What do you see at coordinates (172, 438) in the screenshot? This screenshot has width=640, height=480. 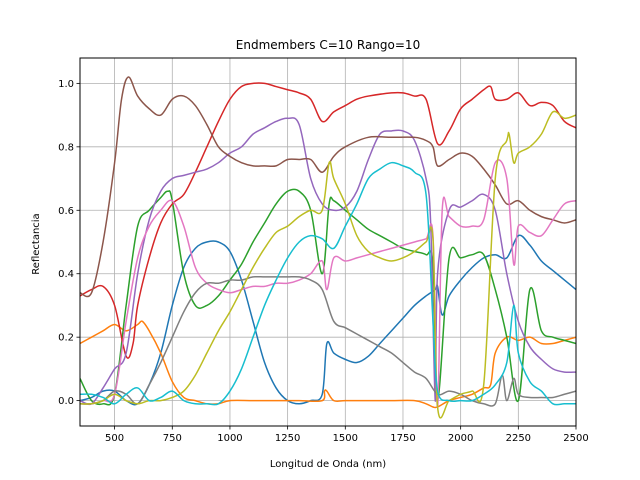 I see `x-tick-label: 750` at bounding box center [172, 438].